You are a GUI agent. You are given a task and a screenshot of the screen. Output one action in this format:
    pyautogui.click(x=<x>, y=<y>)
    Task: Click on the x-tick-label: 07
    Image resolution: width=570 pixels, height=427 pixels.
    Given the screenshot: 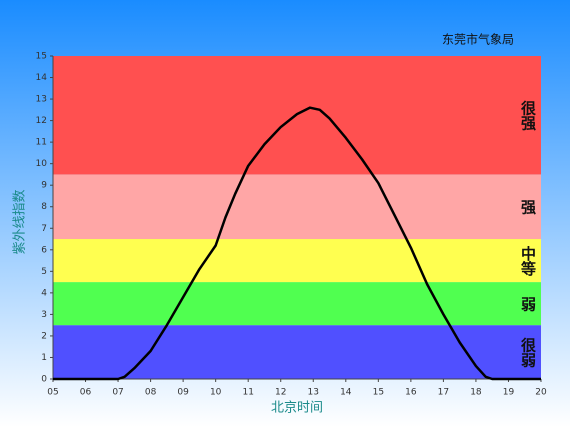 What is the action you would take?
    pyautogui.click(x=117, y=393)
    